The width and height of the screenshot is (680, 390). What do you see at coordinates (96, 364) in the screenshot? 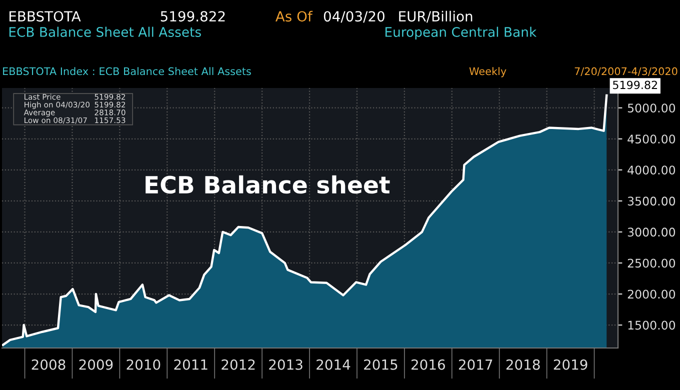
I see `x-tick-label: 2009` at bounding box center [96, 364].